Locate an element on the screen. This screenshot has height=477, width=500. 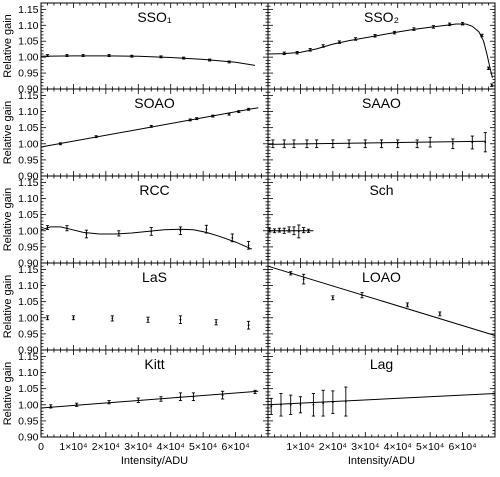
x-tick-label: 2×10⁴ is located at coordinates (333, 447).